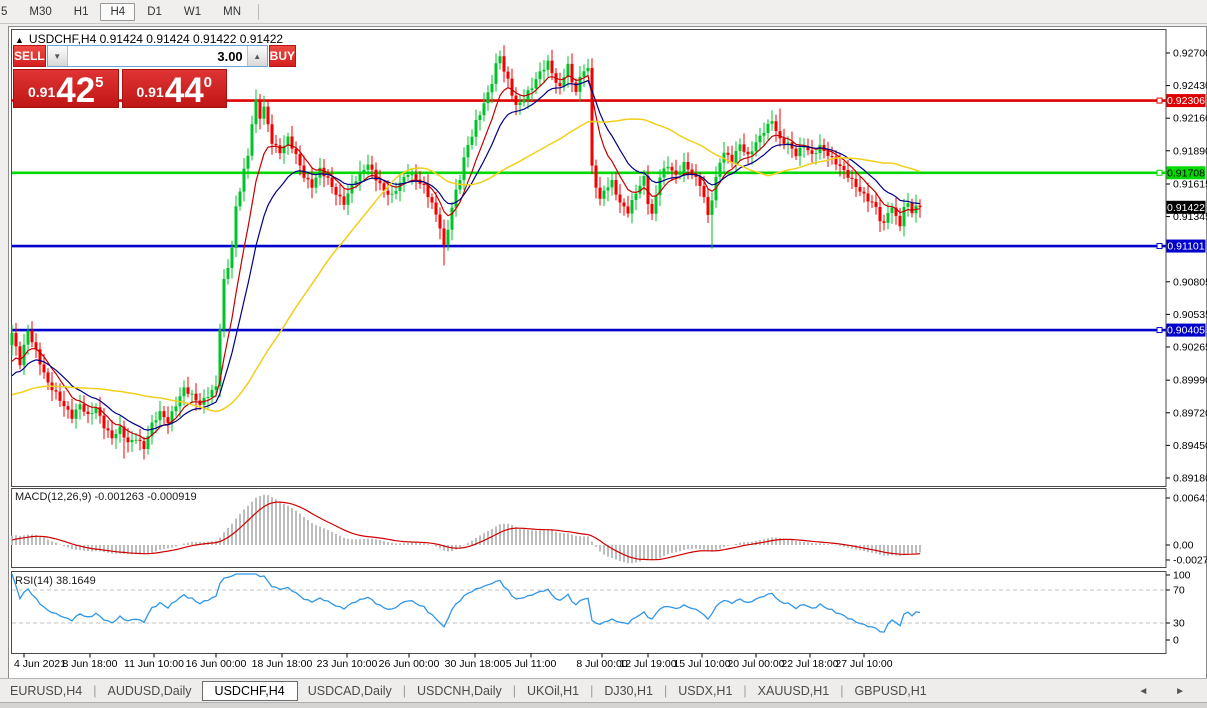 Image resolution: width=1207 pixels, height=708 pixels. Describe the element at coordinates (249, 691) in the screenshot. I see `tab-usdchf-h4: USDCHF,H4` at that location.